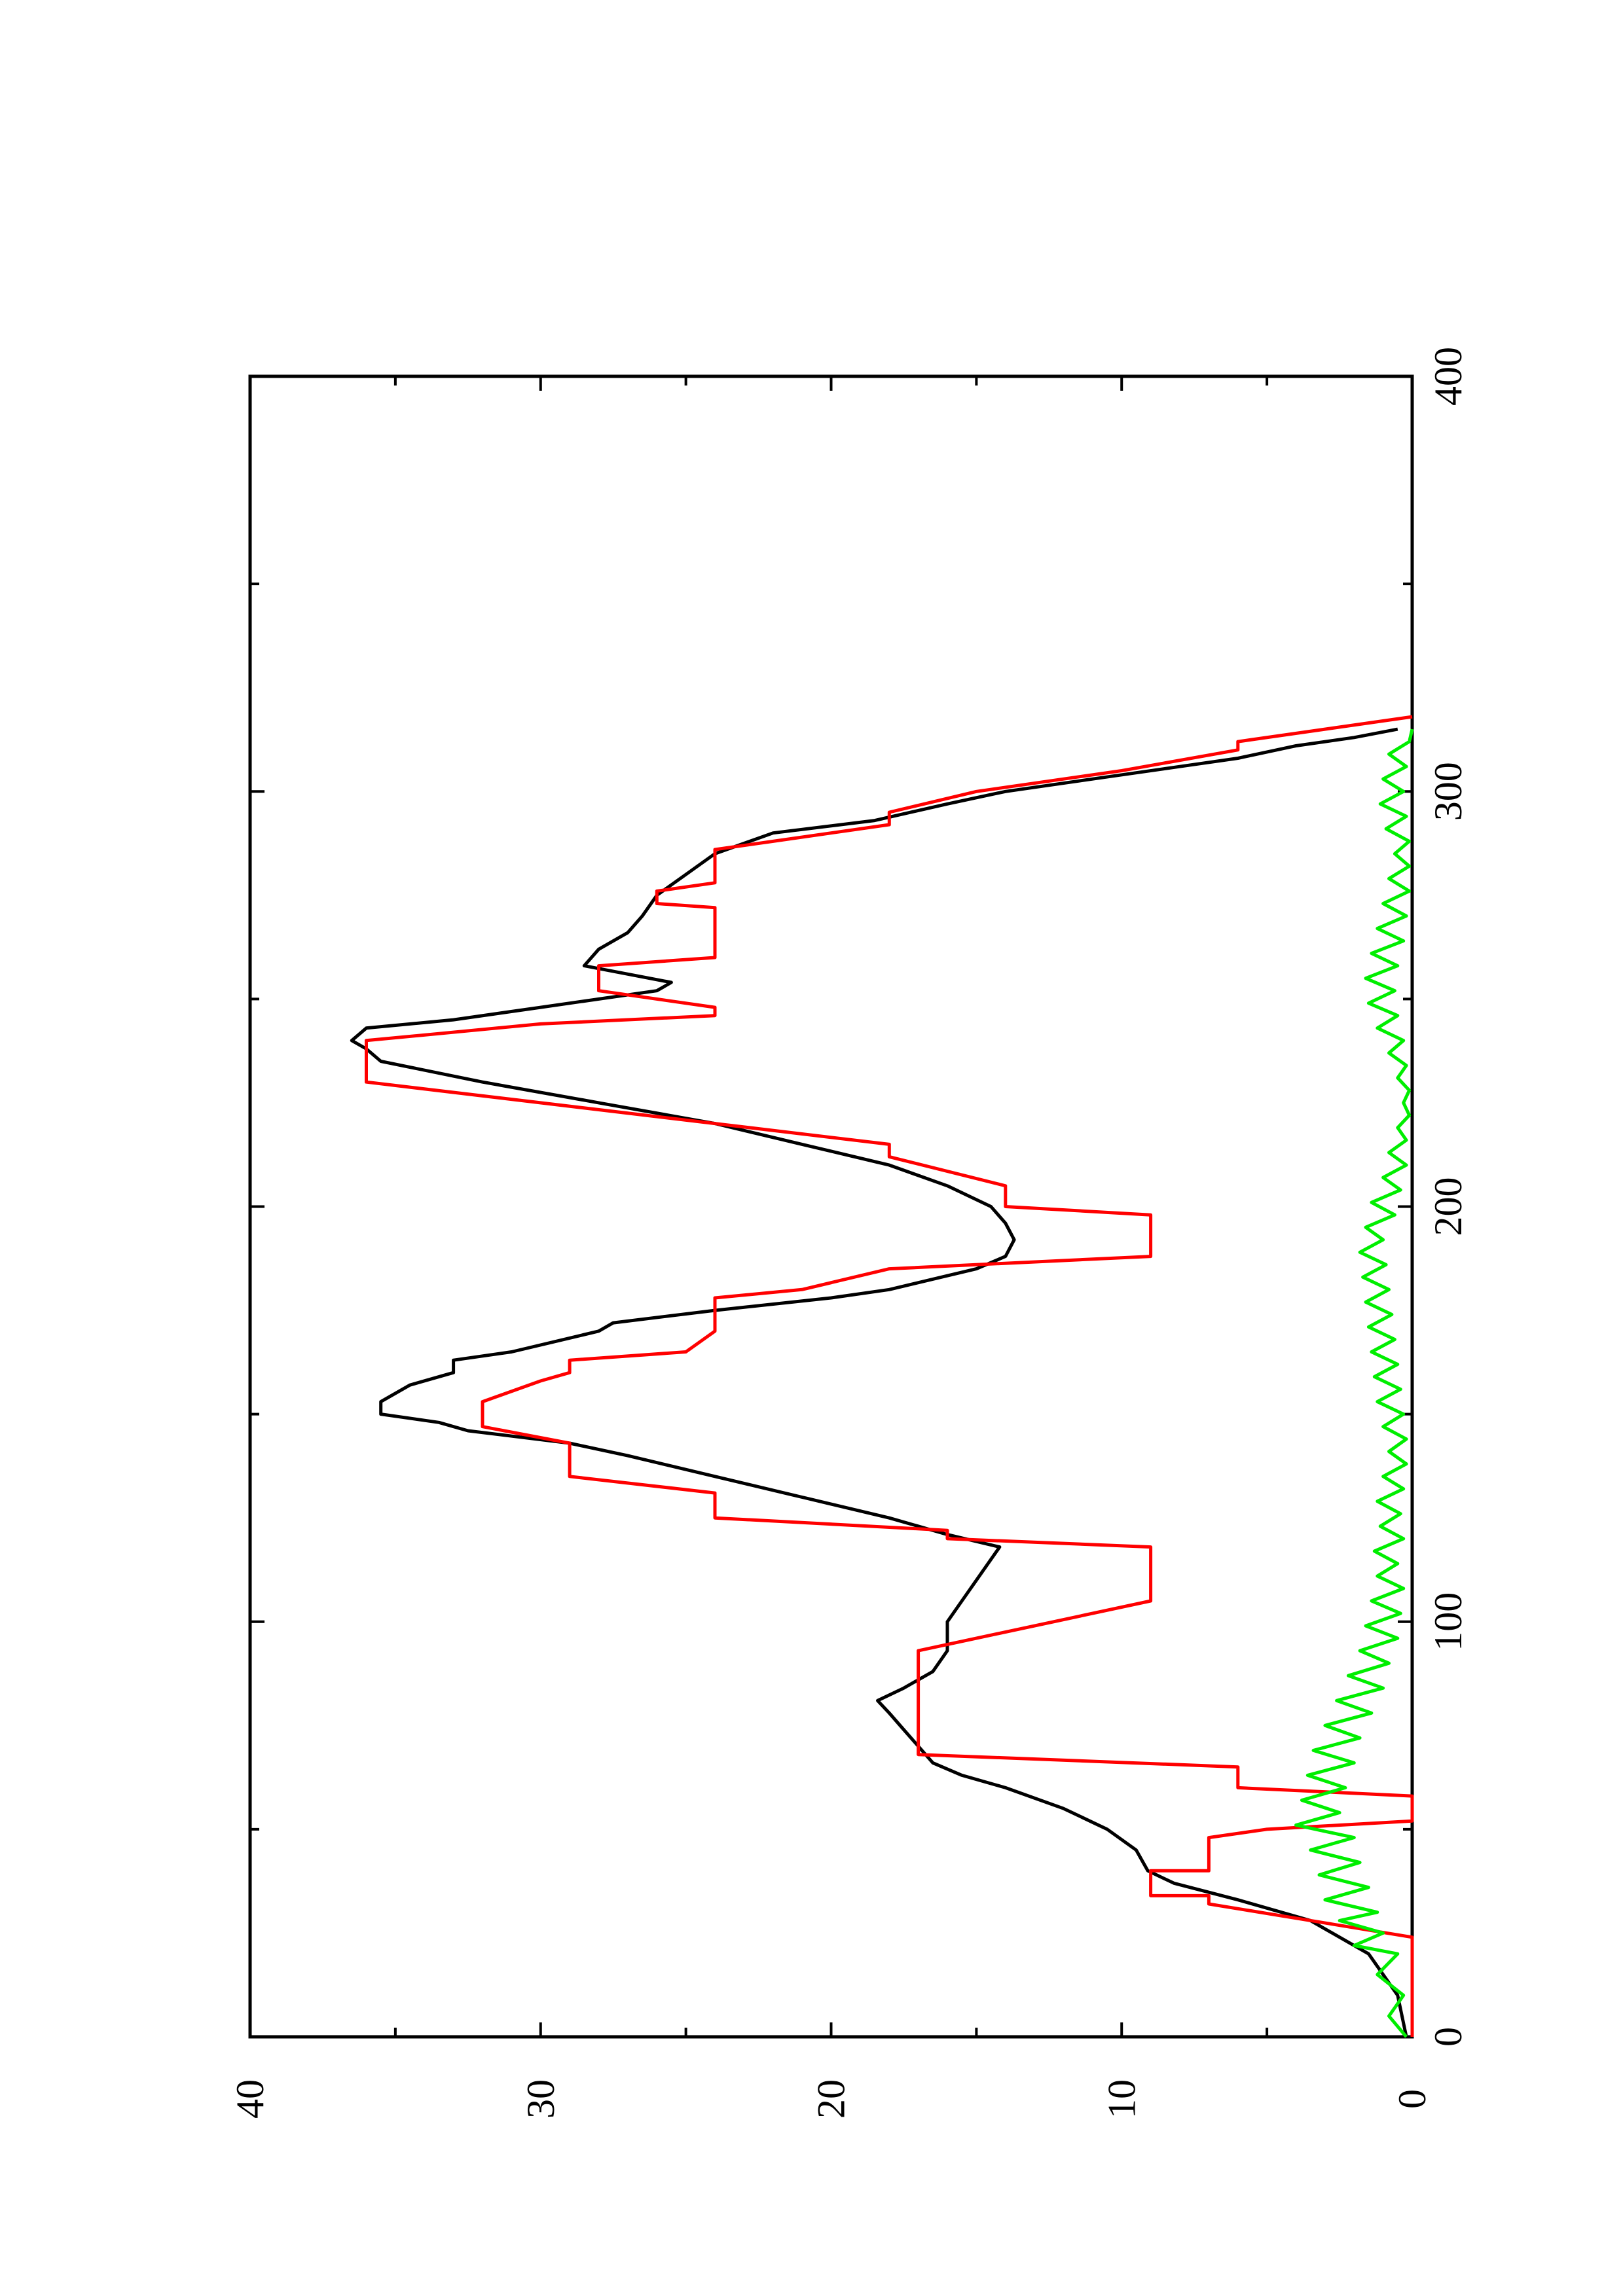 Image resolution: width=1623 pixels, height=2296 pixels. What do you see at coordinates (1448, 791) in the screenshot?
I see `x-tick-label: 300` at bounding box center [1448, 791].